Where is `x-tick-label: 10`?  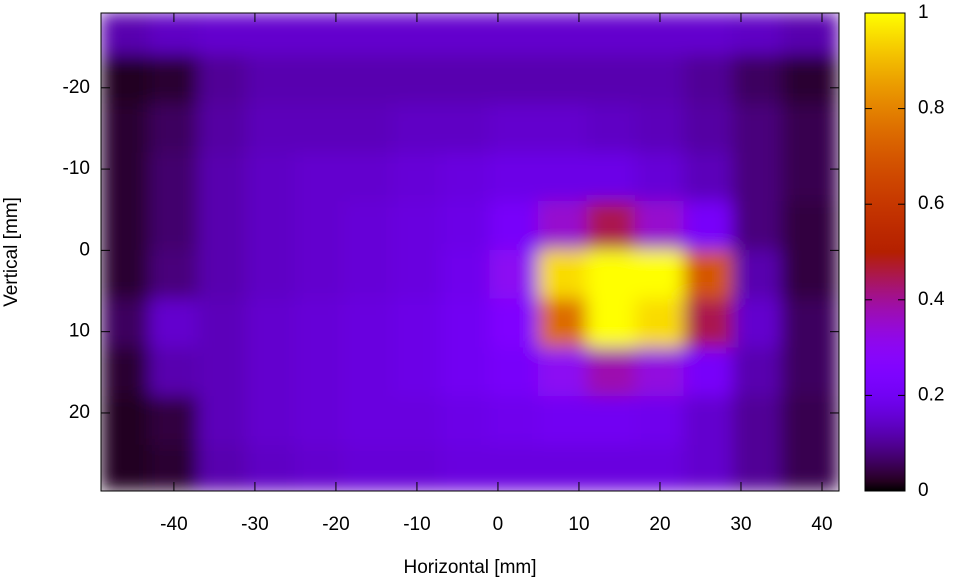 x-tick-label: 10 is located at coordinates (578, 524).